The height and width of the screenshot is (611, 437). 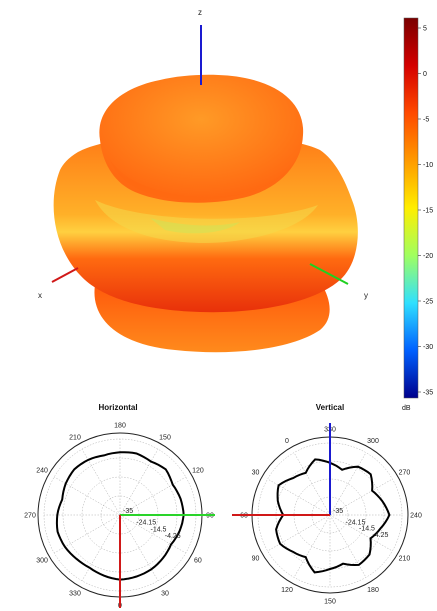 What do you see at coordinates (256, 559) in the screenshot?
I see `polar-angle-label: 90` at bounding box center [256, 559].